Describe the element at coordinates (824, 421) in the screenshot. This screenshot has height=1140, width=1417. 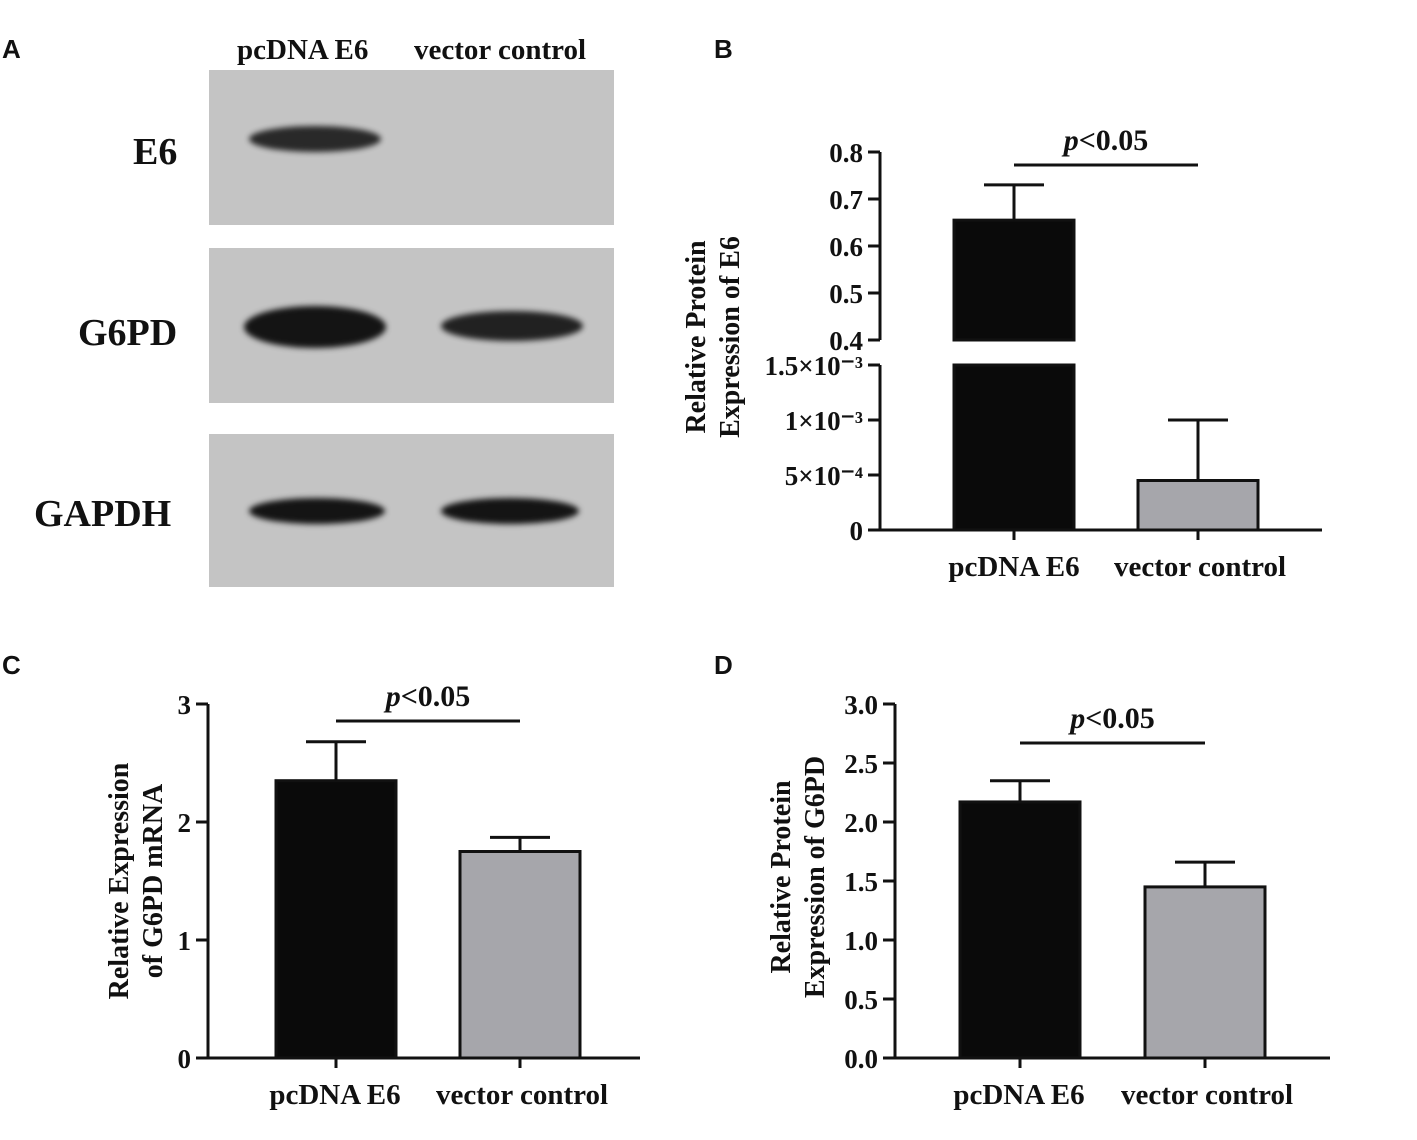
I see `y-tick-label: 1×10⁻³` at that location.